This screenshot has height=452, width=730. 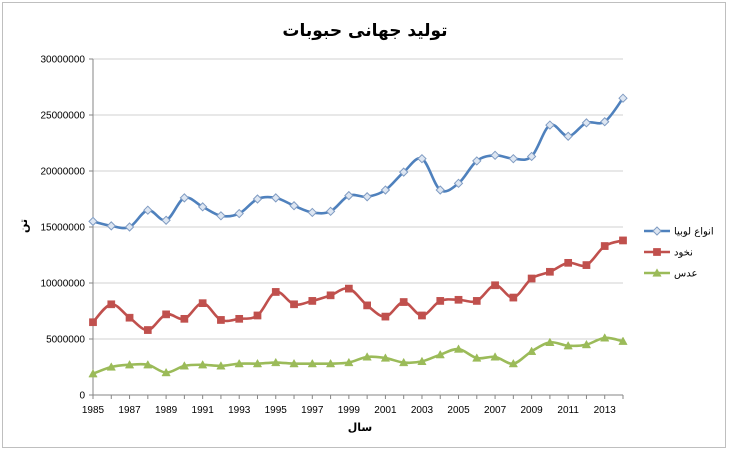 What do you see at coordinates (531, 410) in the screenshot?
I see `x-tick-label-12: 2009` at bounding box center [531, 410].